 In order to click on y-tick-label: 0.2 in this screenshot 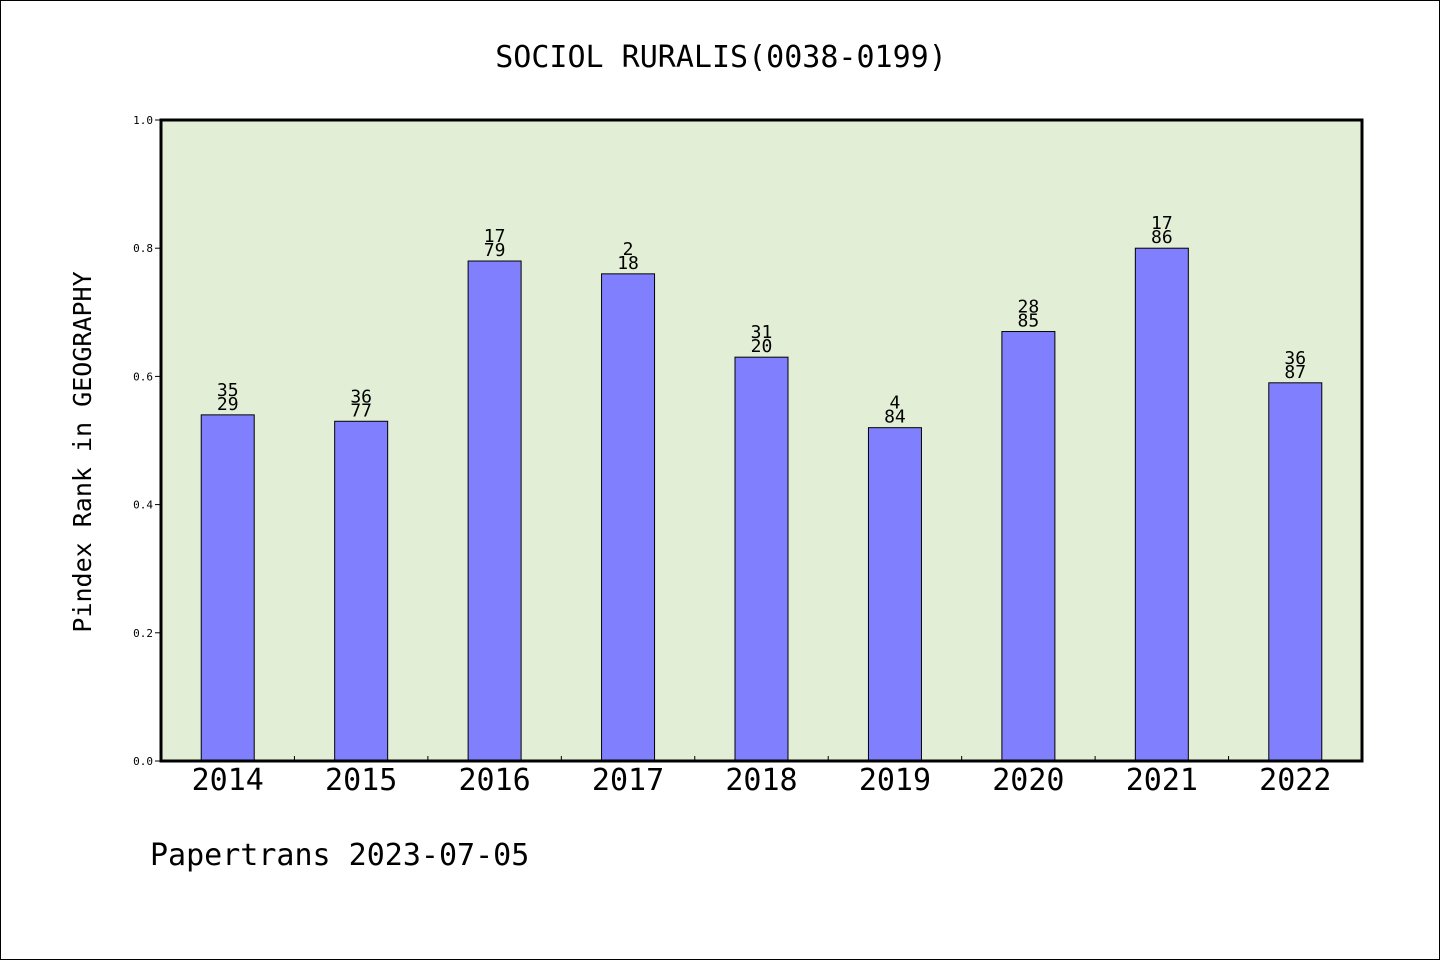, I will do `click(143, 633)`.